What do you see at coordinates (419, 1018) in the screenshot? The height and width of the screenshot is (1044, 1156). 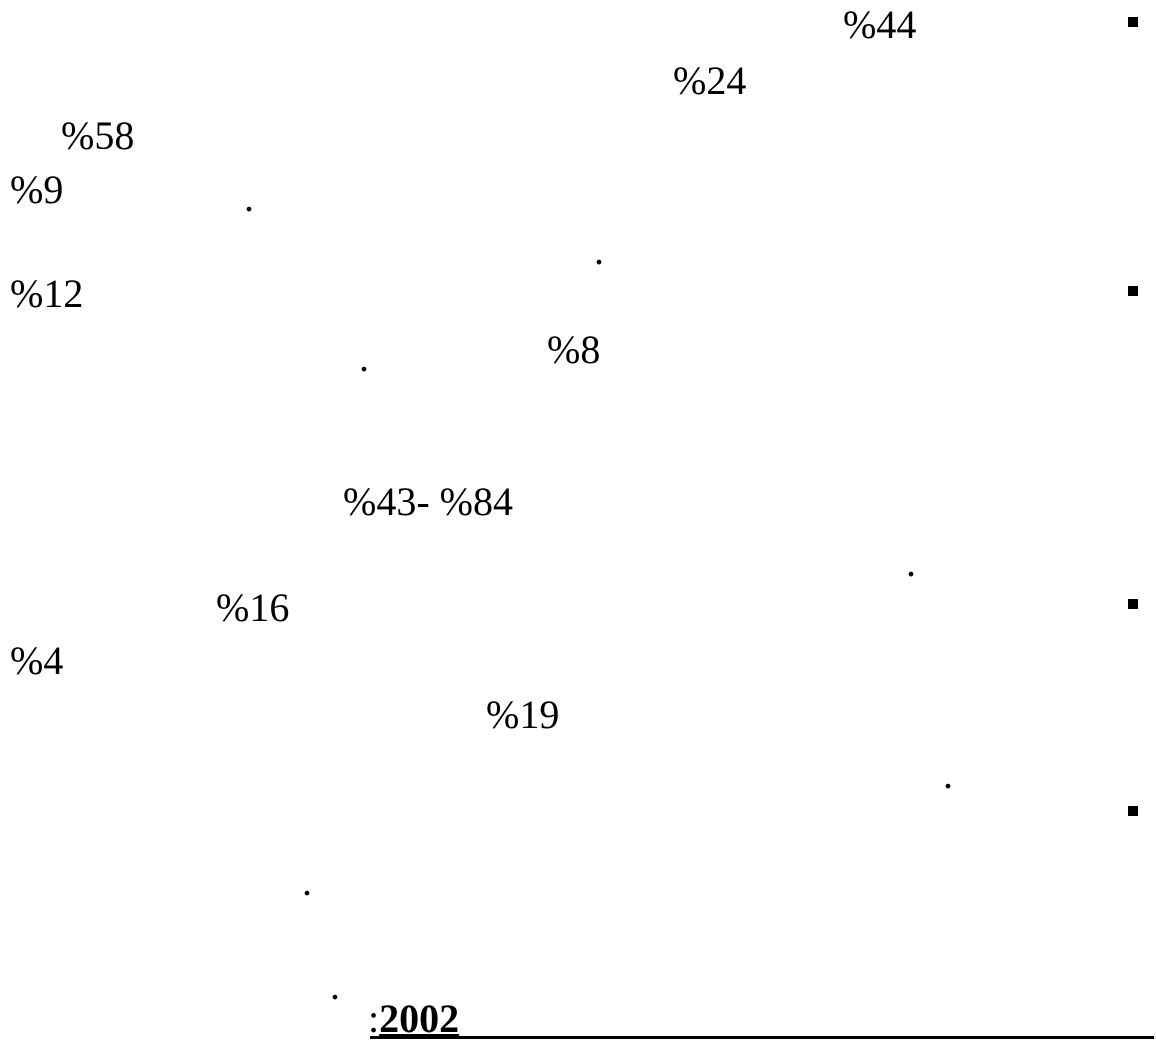 I see `heading-year: 2002` at bounding box center [419, 1018].